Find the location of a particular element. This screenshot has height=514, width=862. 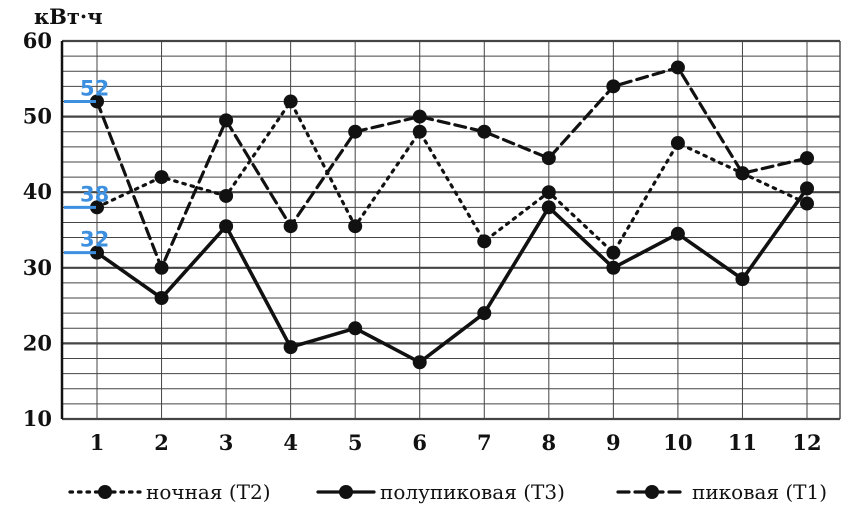

y-tick-label: 60 is located at coordinates (37, 40).